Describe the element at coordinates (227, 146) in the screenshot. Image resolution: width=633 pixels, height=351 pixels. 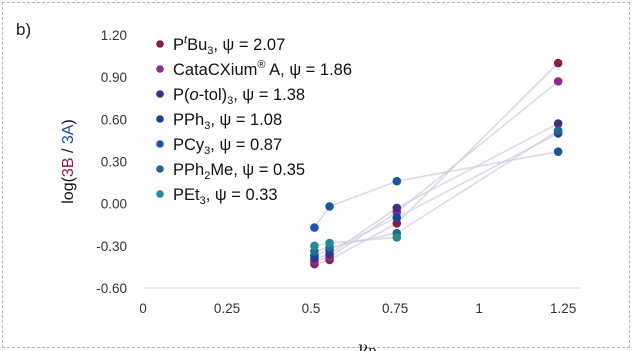
I see `legend-label: PCy3, ψ = 0.87` at that location.